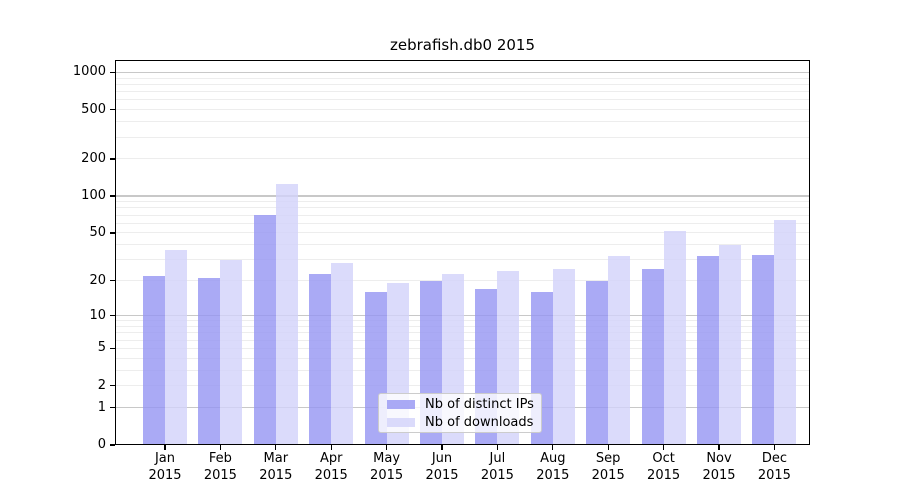  I want to click on x-tick-month: Jun, so click(442, 458).